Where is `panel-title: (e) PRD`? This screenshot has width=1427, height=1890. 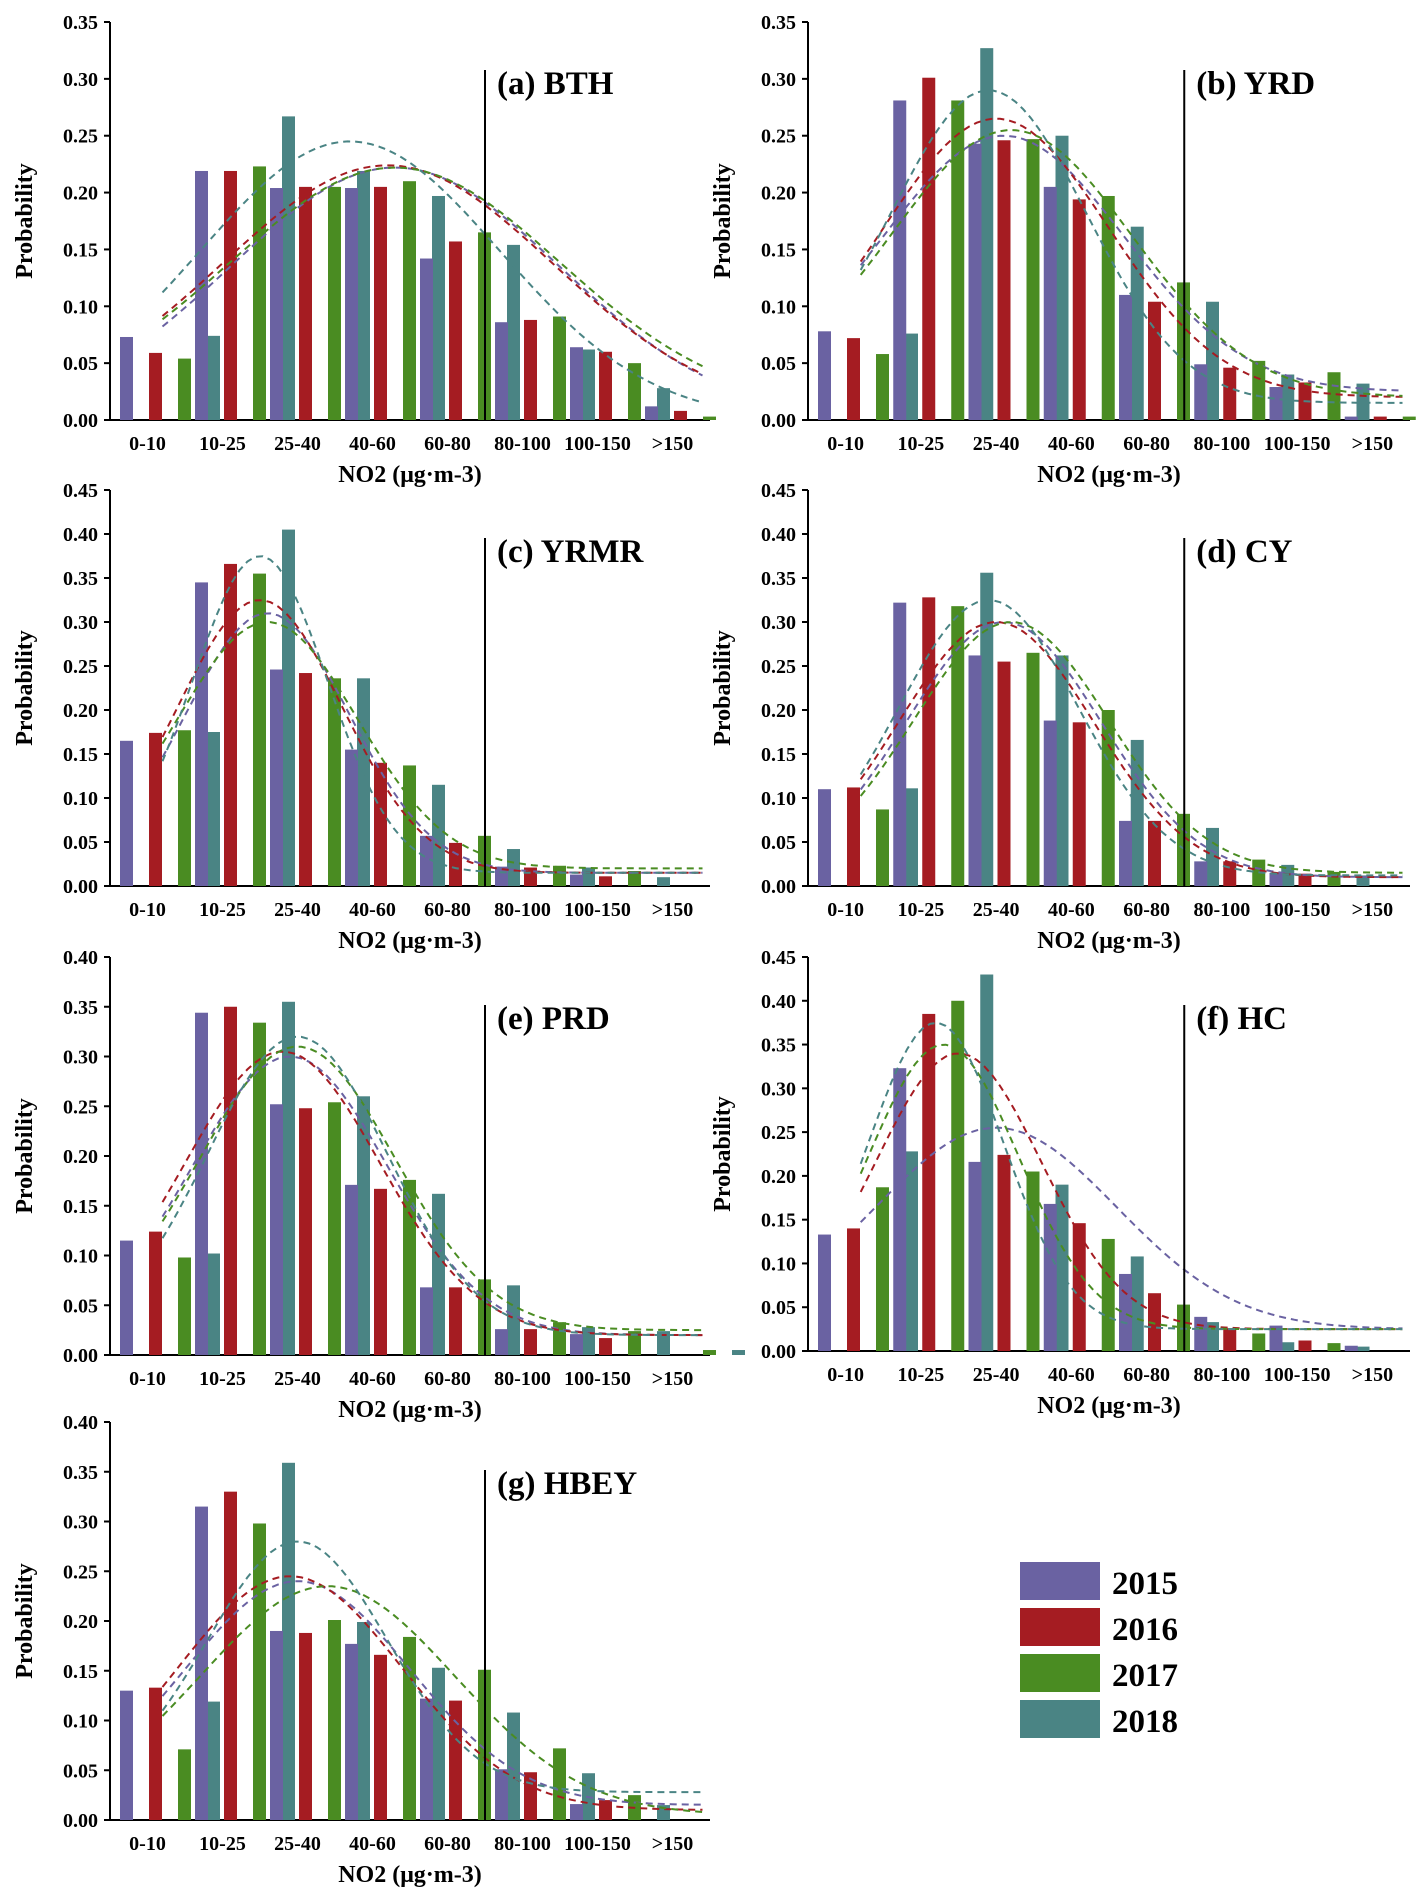
panel-title: (e) PRD is located at coordinates (553, 1019).